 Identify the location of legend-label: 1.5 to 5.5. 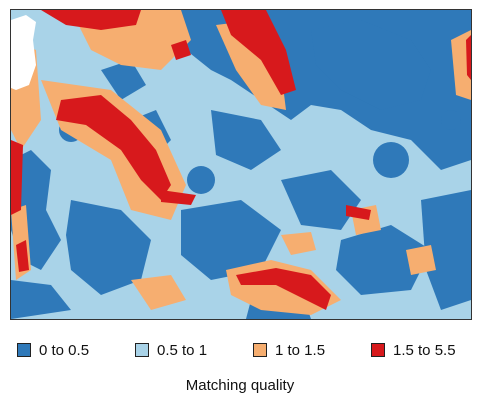
(424, 350).